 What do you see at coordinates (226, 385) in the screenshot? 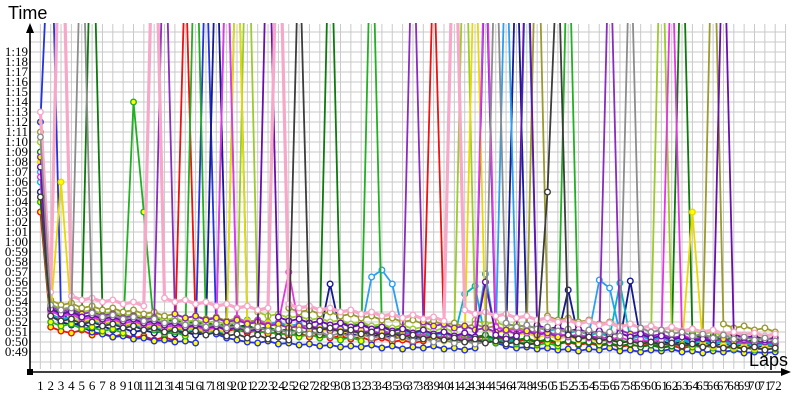
I see `x-tick-label: 19` at bounding box center [226, 385].